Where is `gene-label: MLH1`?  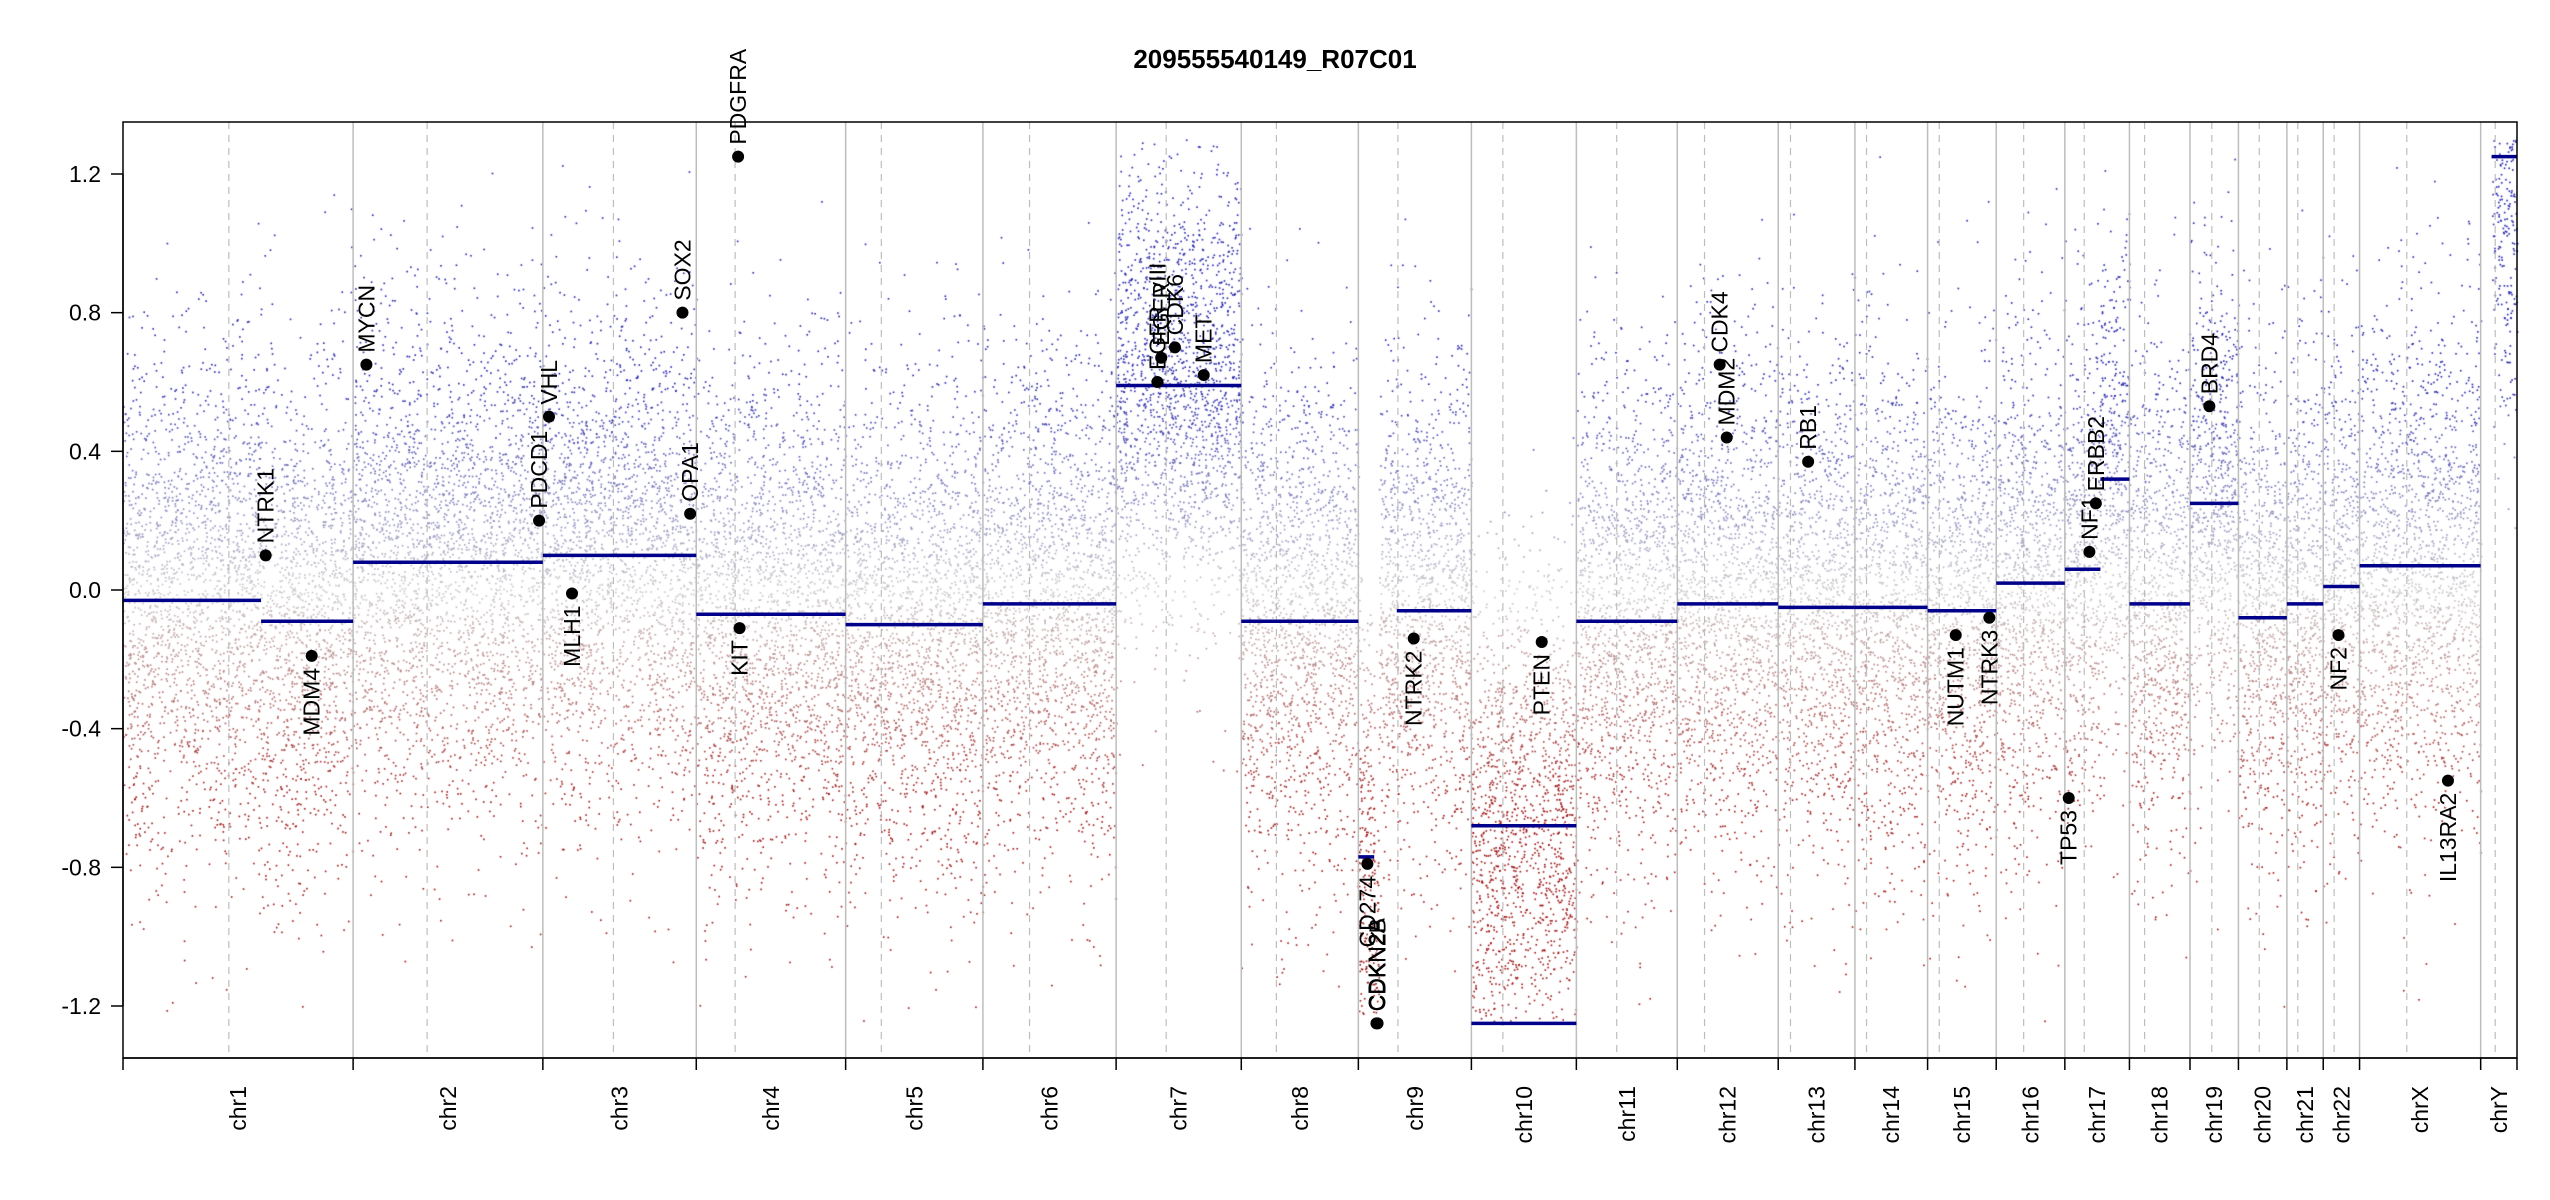
gene-label: MLH1 is located at coordinates (572, 635).